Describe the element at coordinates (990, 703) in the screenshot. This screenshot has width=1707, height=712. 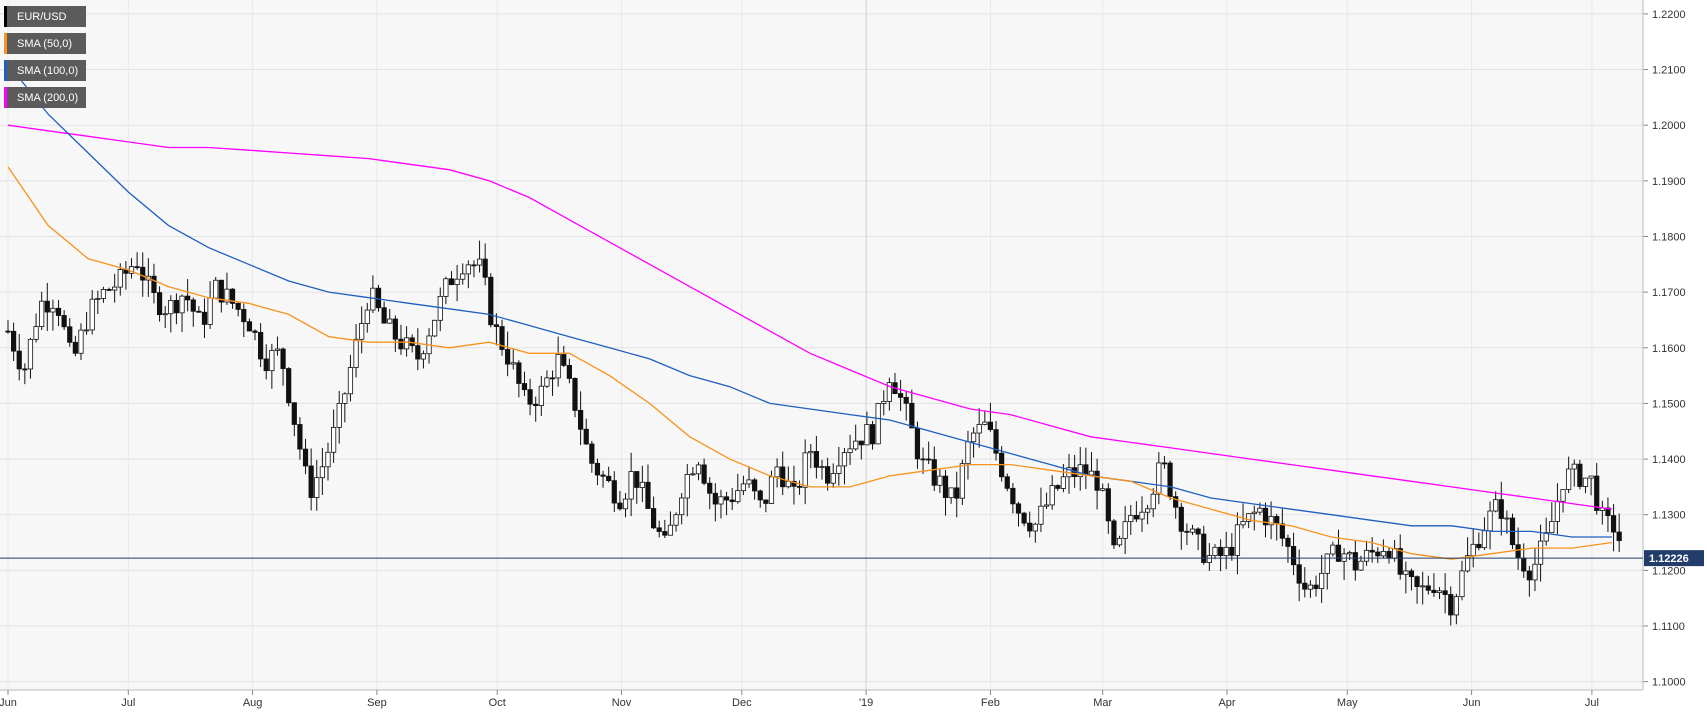
I see `x-tick-label: Feb` at that location.